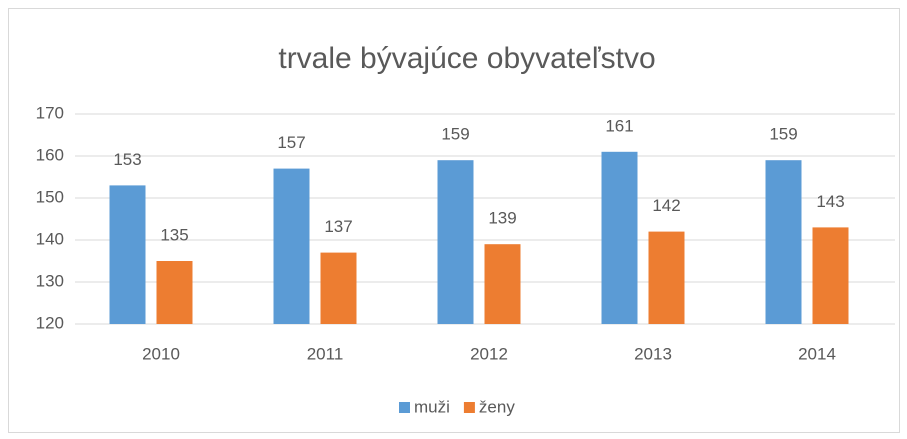 This screenshot has height=439, width=907. Describe the element at coordinates (466, 58) in the screenshot. I see `chart-title: trvale bývajúce obyvateľstvo` at that location.